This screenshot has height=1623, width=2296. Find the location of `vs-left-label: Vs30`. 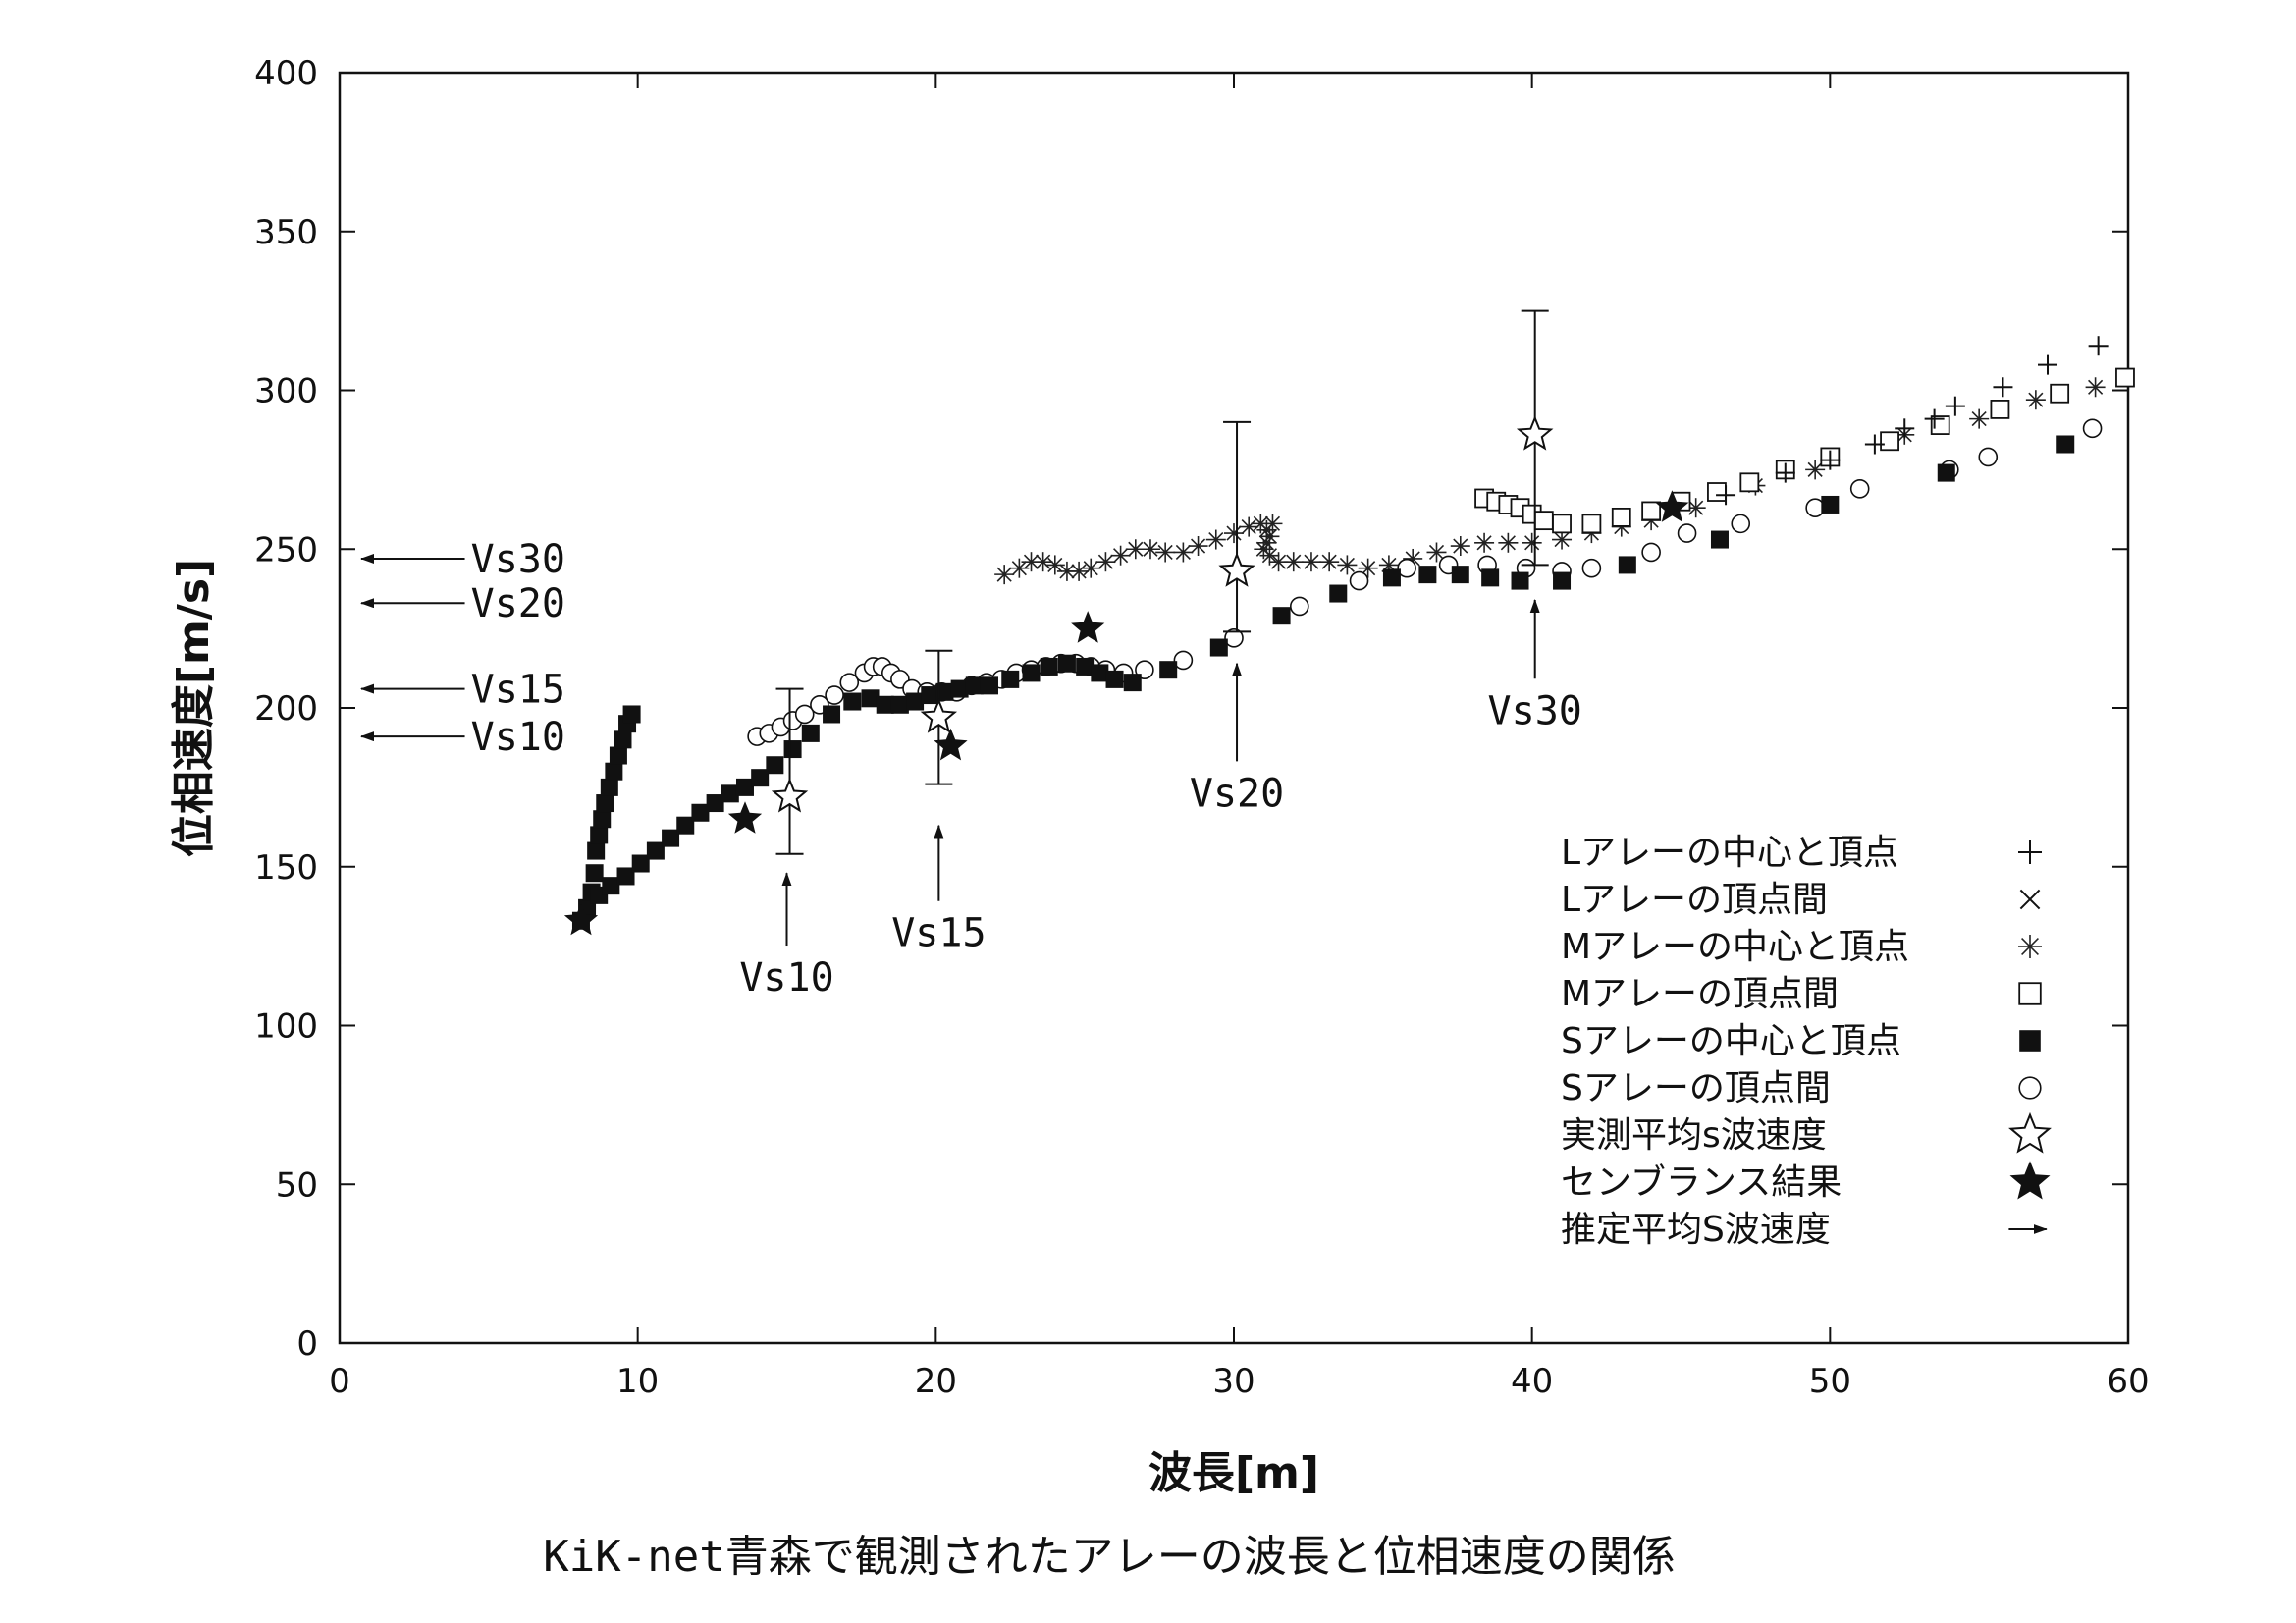

vs-left-label: Vs30 is located at coordinates (518, 560).